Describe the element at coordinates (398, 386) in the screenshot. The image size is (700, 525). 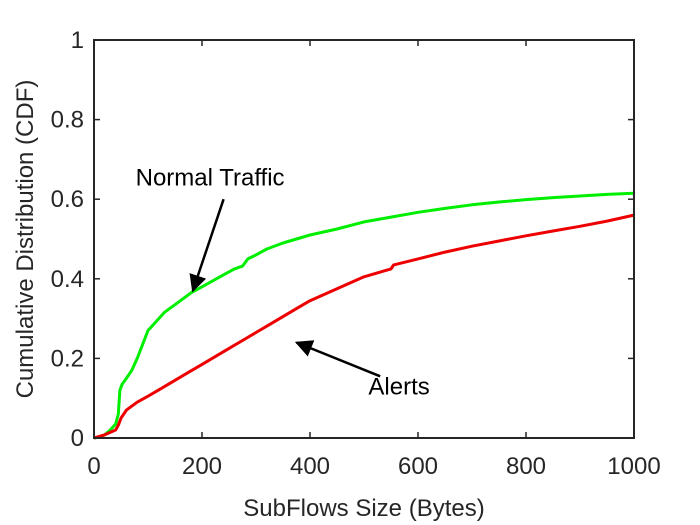
I see `annotation-label-1: Alerts` at that location.